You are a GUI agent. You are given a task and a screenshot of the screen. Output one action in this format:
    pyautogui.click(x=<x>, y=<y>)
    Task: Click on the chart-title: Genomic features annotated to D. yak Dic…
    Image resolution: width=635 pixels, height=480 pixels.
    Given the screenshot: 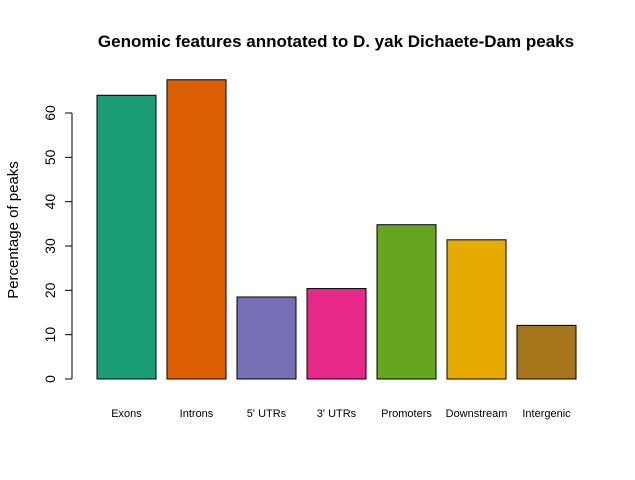 What is the action you would take?
    pyautogui.click(x=336, y=41)
    